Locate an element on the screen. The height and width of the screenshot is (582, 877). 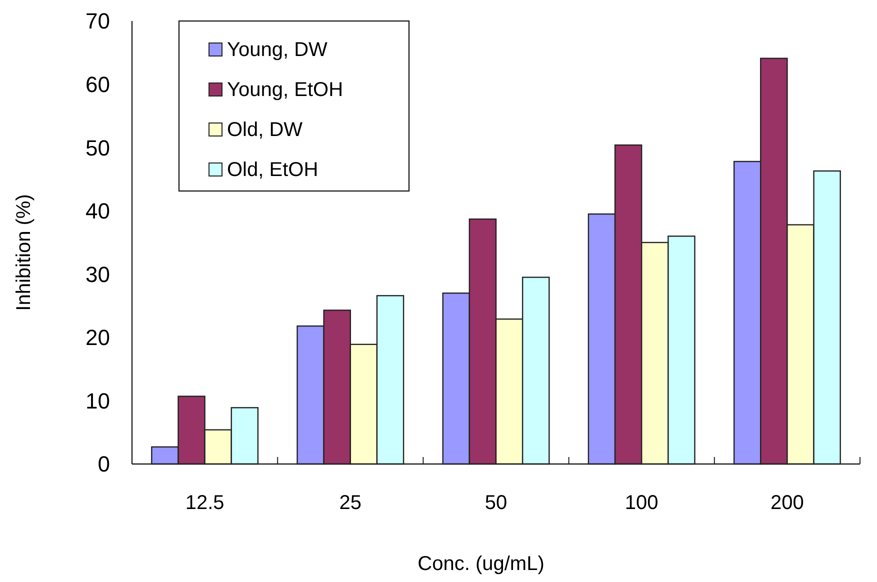
y-tick-label: 10 is located at coordinates (98, 401).